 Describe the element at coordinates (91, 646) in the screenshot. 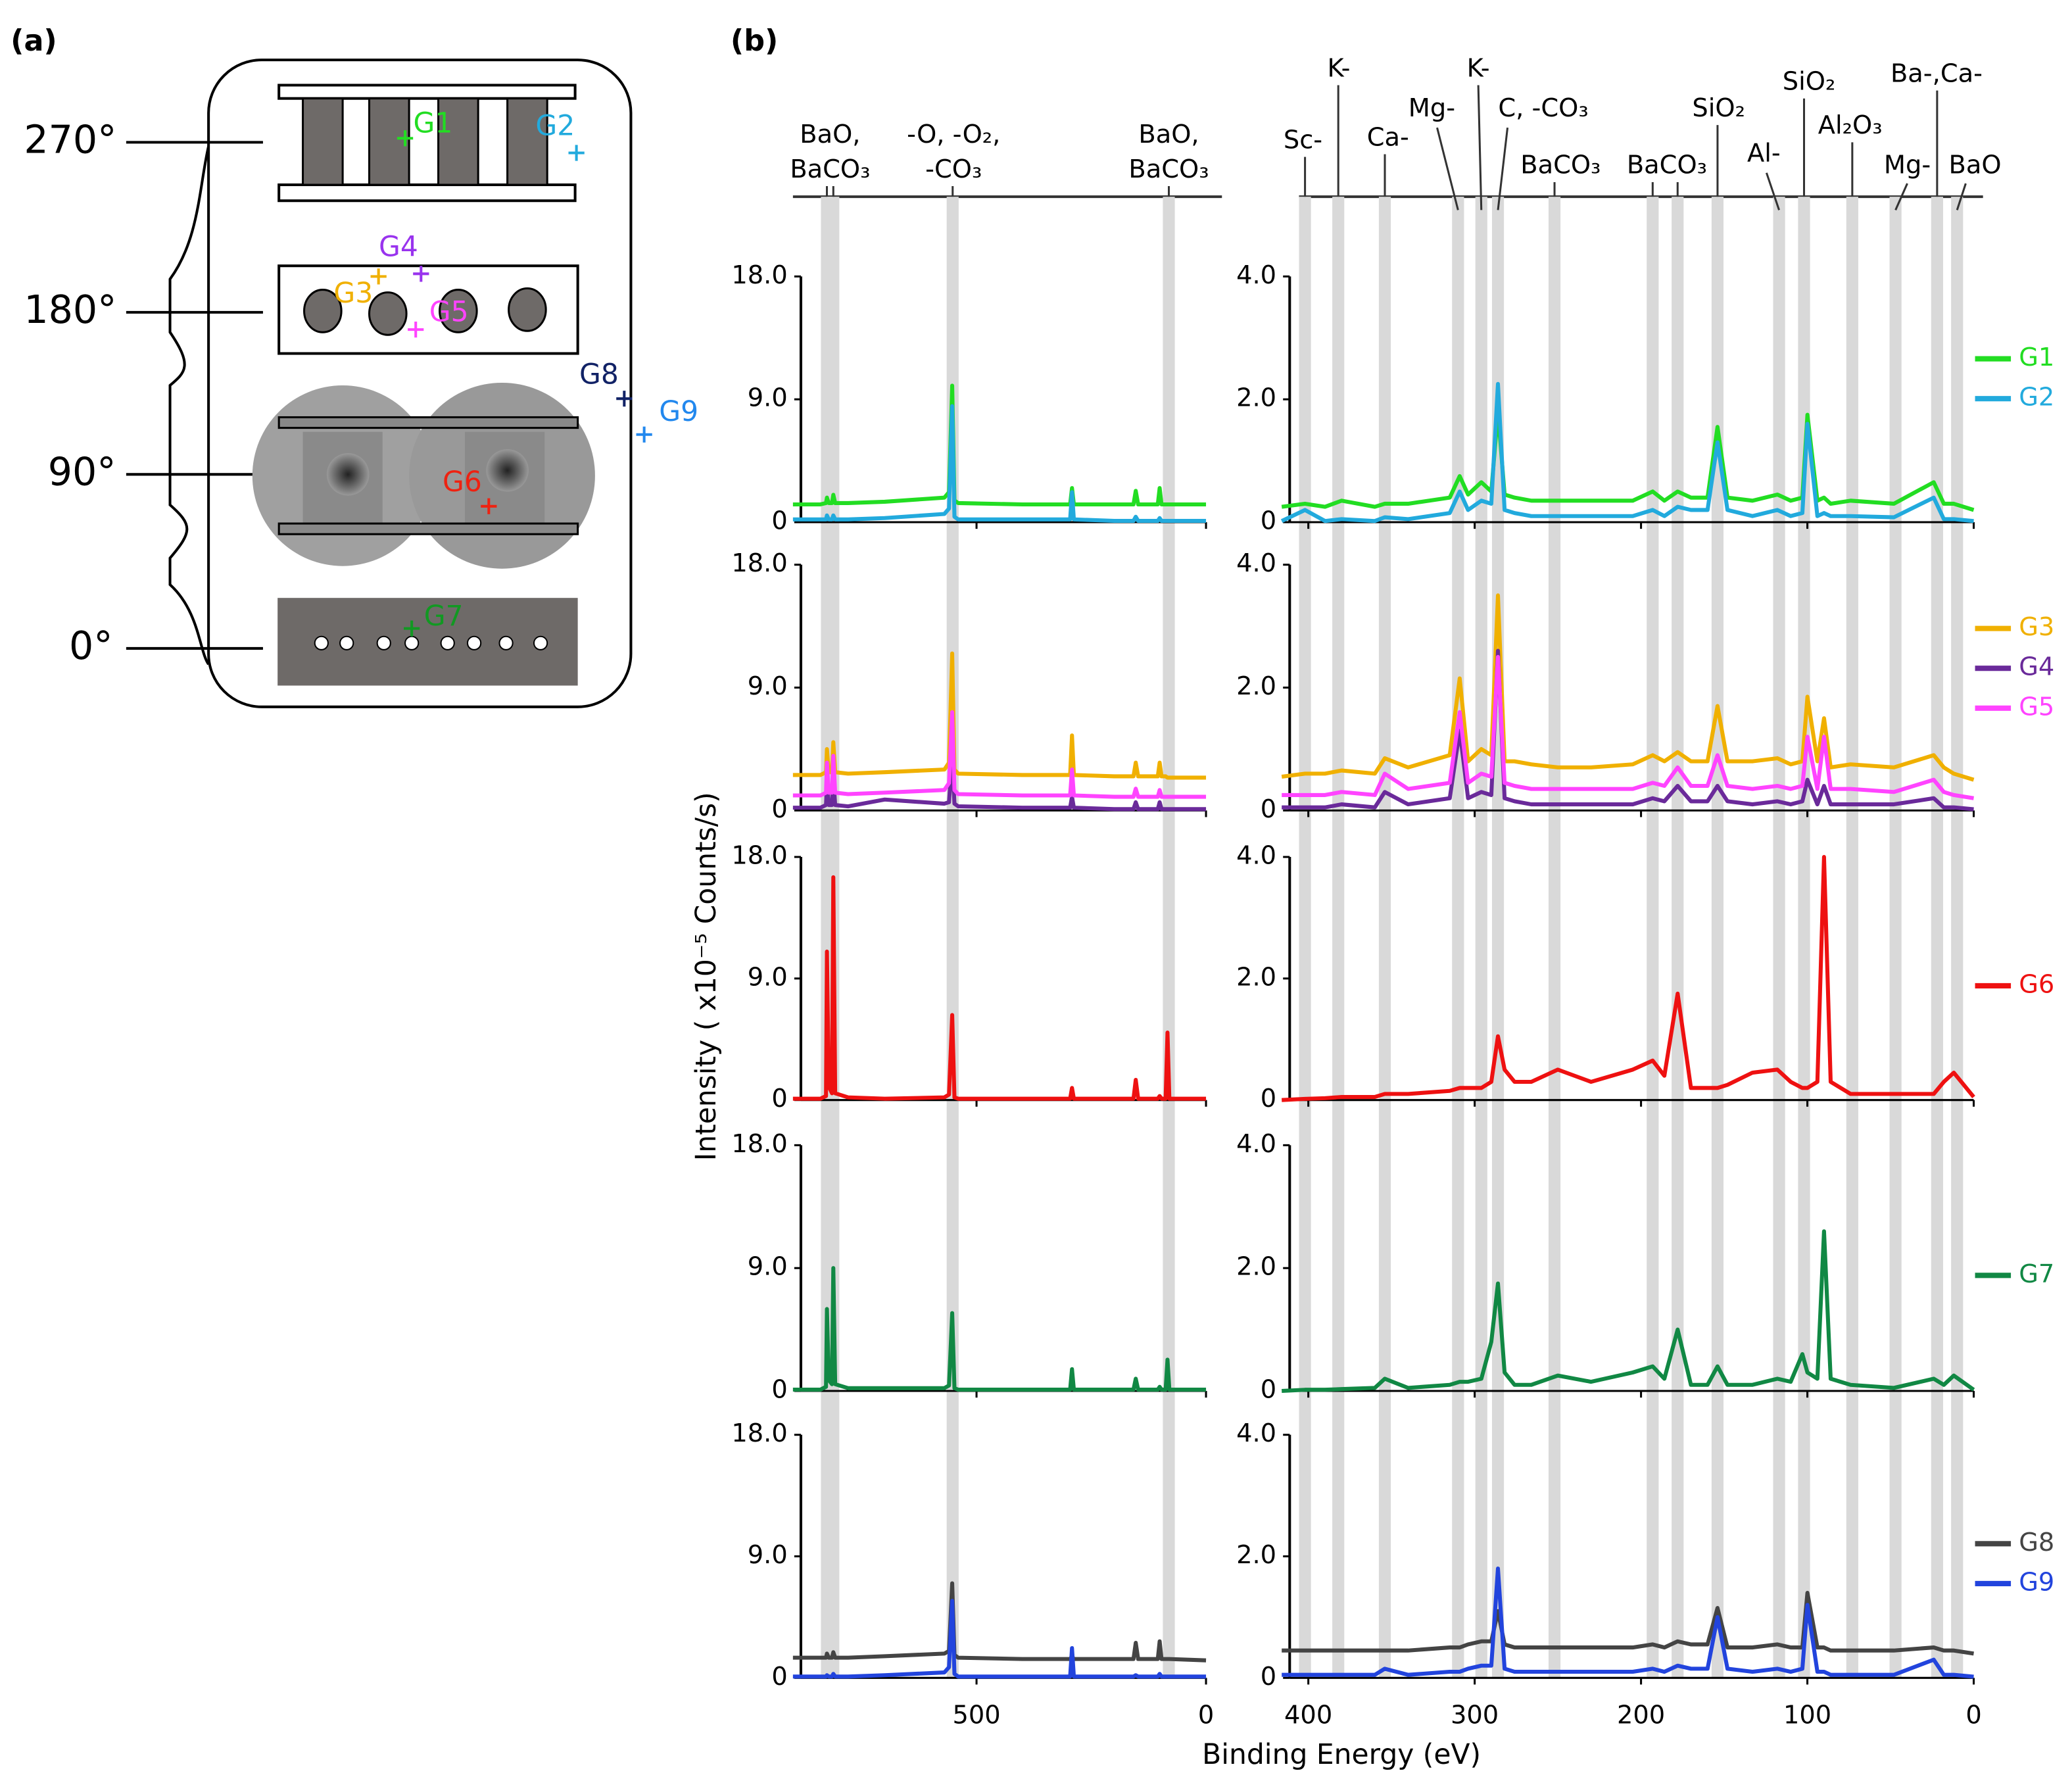

I see `angle-label: 0°` at that location.